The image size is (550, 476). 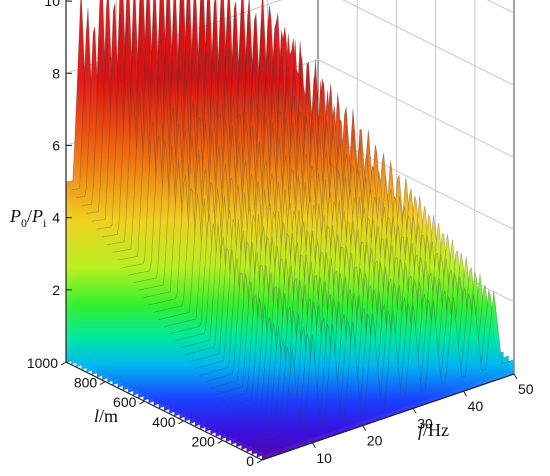 What do you see at coordinates (476, 406) in the screenshot?
I see `x-tick-label: 40` at bounding box center [476, 406].